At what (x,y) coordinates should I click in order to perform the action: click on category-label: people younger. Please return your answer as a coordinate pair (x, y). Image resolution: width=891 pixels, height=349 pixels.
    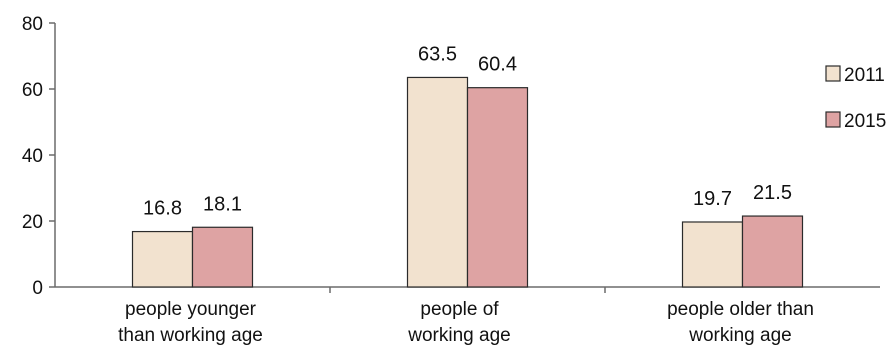
    Looking at the image, I should click on (191, 309).